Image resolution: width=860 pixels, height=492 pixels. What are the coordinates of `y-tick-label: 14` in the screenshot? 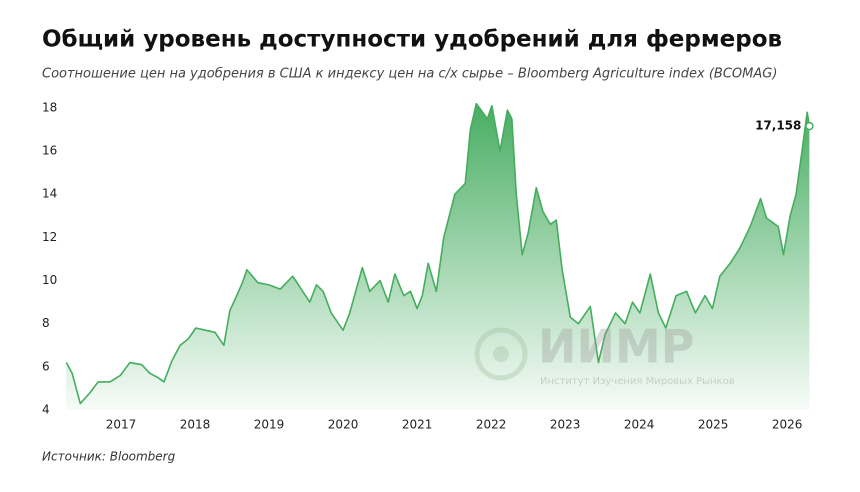 It's located at (49, 194).